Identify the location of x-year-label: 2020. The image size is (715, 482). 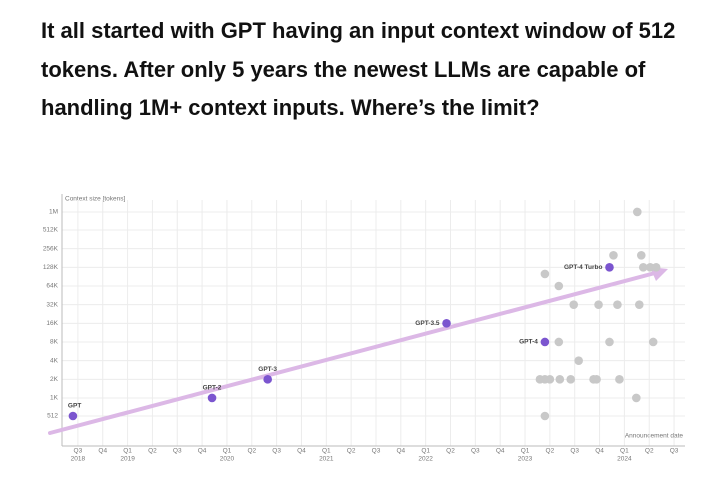
(227, 459).